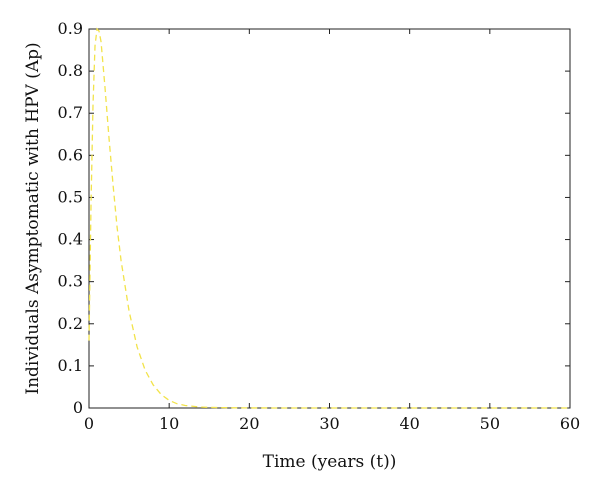 Image resolution: width=600 pixels, height=493 pixels. Describe the element at coordinates (70, 196) in the screenshot. I see `y-tick-label: 0.5` at that location.